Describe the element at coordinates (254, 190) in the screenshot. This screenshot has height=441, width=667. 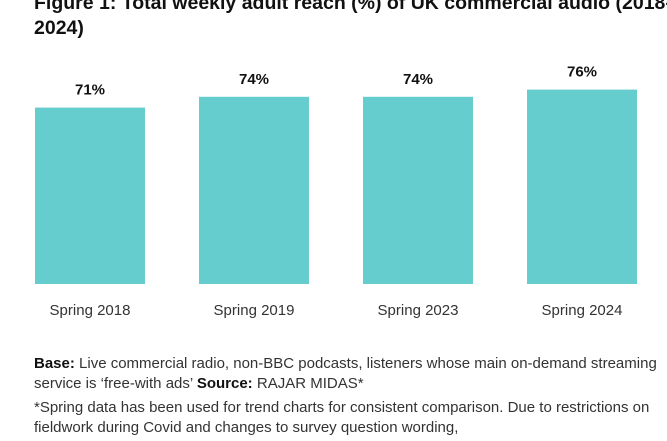
I see `bar-spring-2019` at that location.